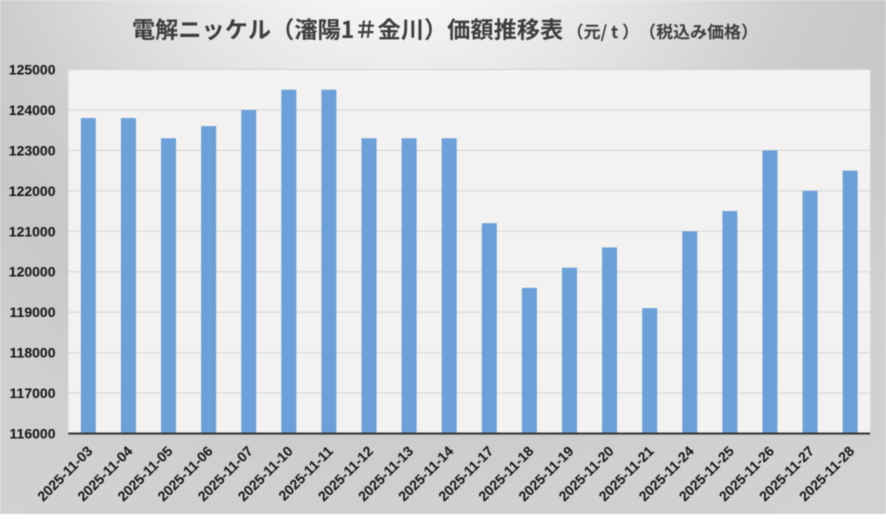 This screenshot has width=886, height=519. Describe the element at coordinates (32, 191) in the screenshot. I see `svg-text: 122000` at that location.